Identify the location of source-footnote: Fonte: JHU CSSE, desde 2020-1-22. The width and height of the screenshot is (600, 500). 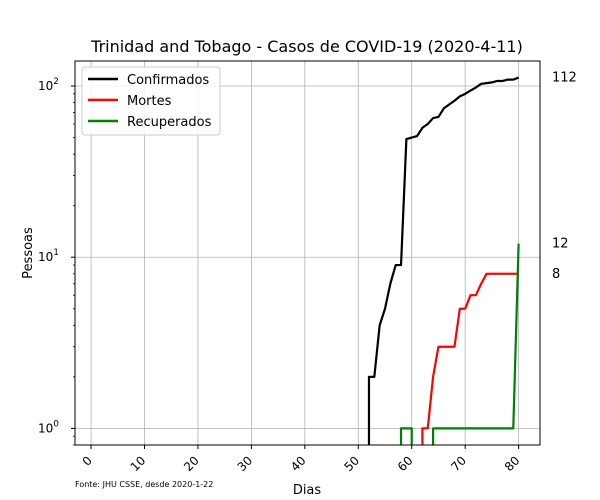
(144, 484).